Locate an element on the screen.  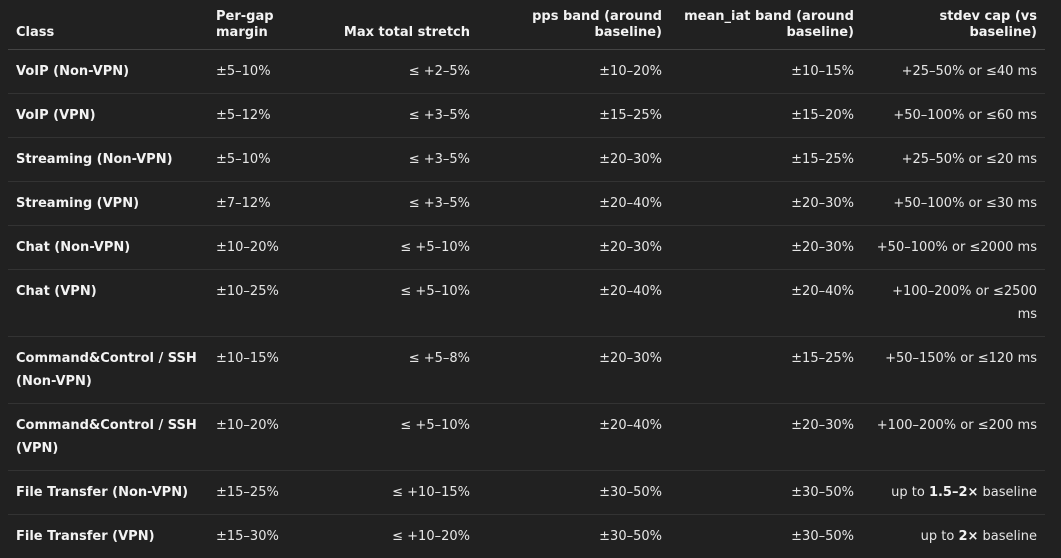
header-max-total-stretch: Max total stretch is located at coordinates (403, 25).